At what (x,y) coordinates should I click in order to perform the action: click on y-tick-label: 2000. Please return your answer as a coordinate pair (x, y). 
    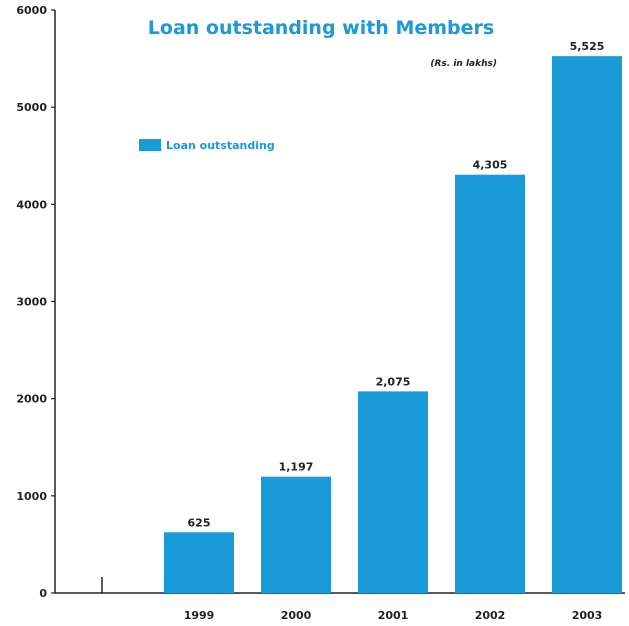
    Looking at the image, I should click on (31, 399).